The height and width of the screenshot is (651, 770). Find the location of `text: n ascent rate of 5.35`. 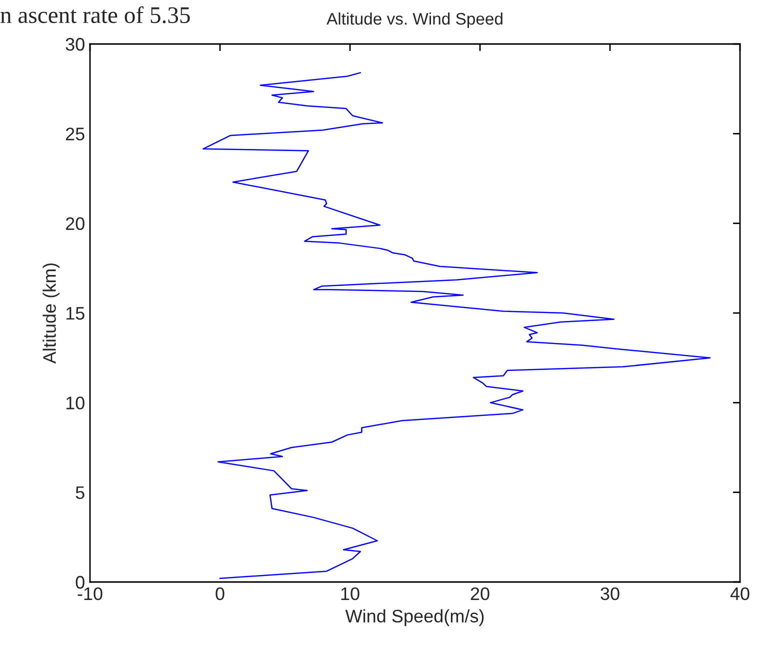

text: n ascent rate of 5.35 is located at coordinates (95, 15).